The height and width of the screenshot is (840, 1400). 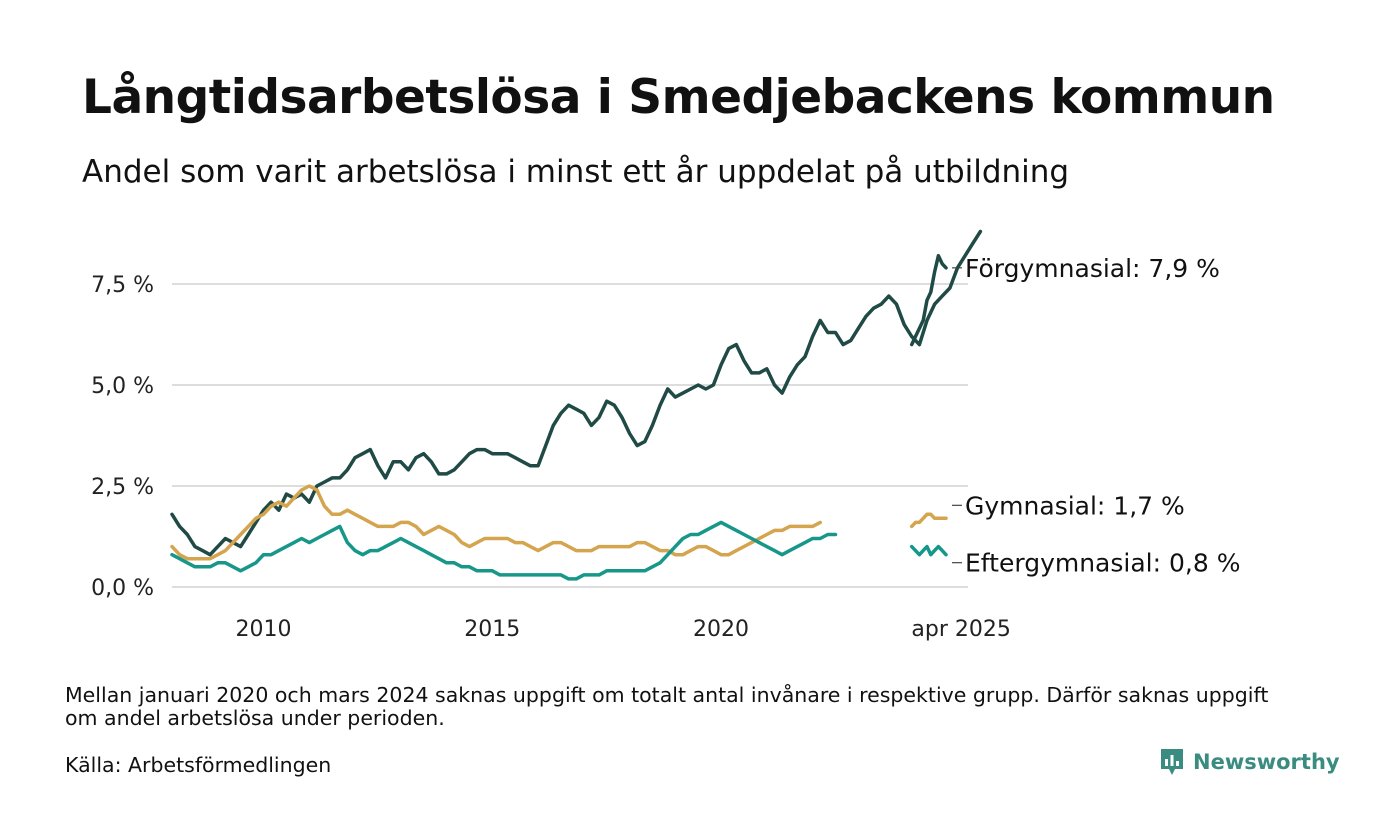 What do you see at coordinates (1092, 268) in the screenshot?
I see `series-end-label: Förgymnasial: 7,9 %` at bounding box center [1092, 268].